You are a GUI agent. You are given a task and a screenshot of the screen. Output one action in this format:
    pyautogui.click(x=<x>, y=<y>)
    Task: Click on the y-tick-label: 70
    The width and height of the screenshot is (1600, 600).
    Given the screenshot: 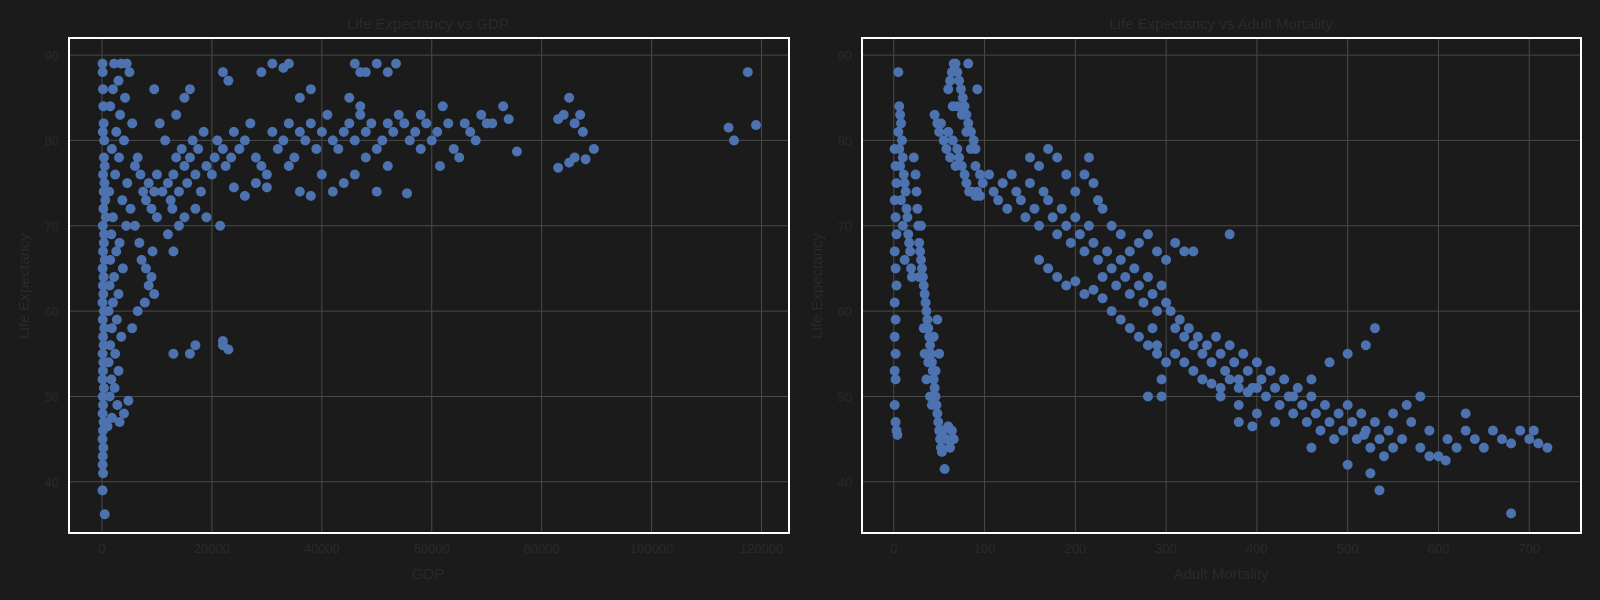 What is the action you would take?
    pyautogui.click(x=845, y=226)
    